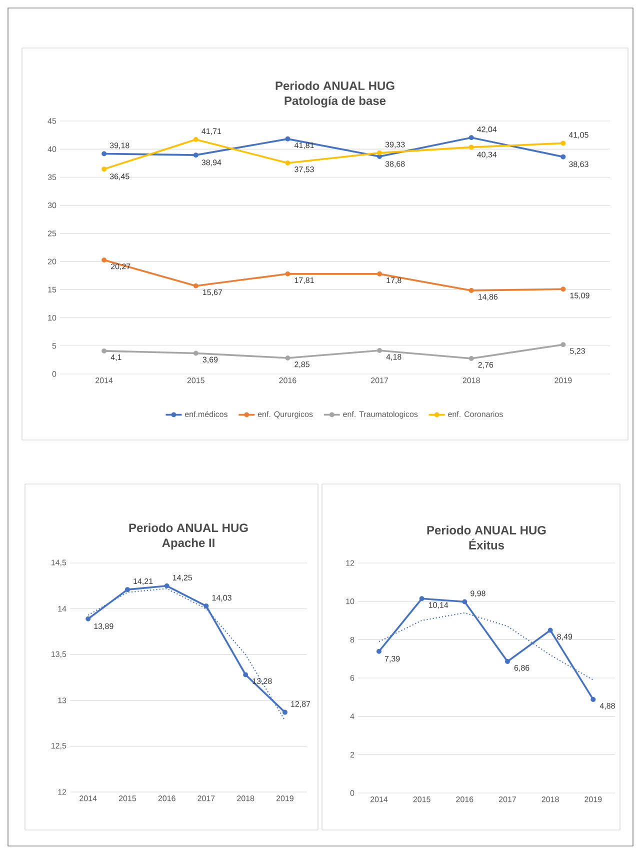  What do you see at coordinates (438, 605) in the screenshot?
I see `data-label: 10,14` at bounding box center [438, 605].